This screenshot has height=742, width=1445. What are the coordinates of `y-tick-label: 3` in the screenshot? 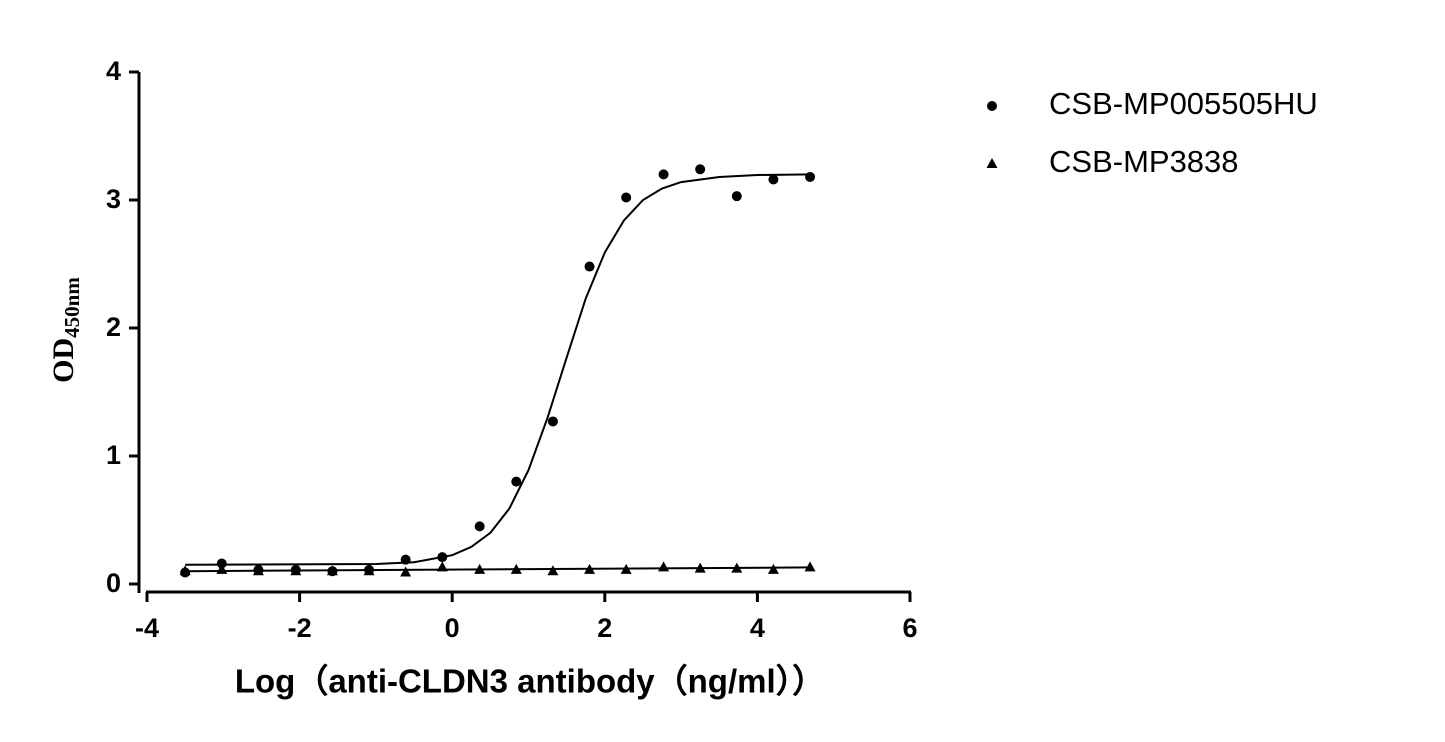 It's located at (113, 199).